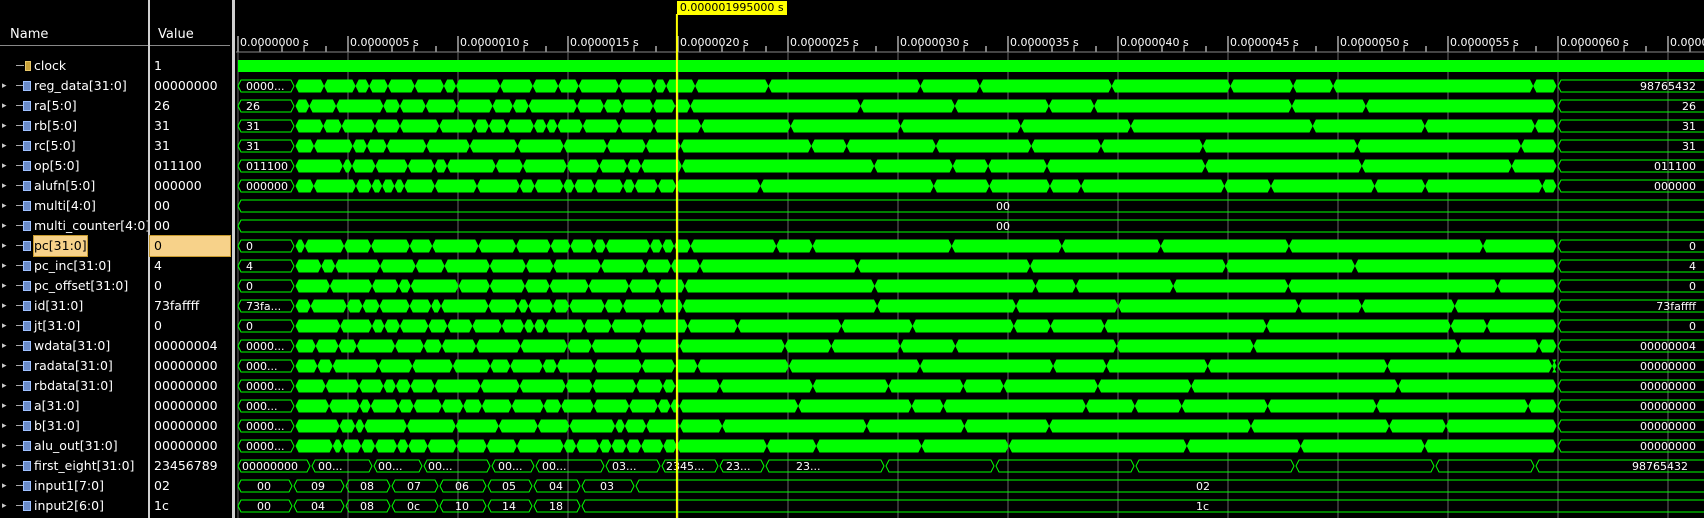 This screenshot has height=518, width=1704. What do you see at coordinates (57, 165) in the screenshot?
I see `signal-name: op[5:0]` at bounding box center [57, 165].